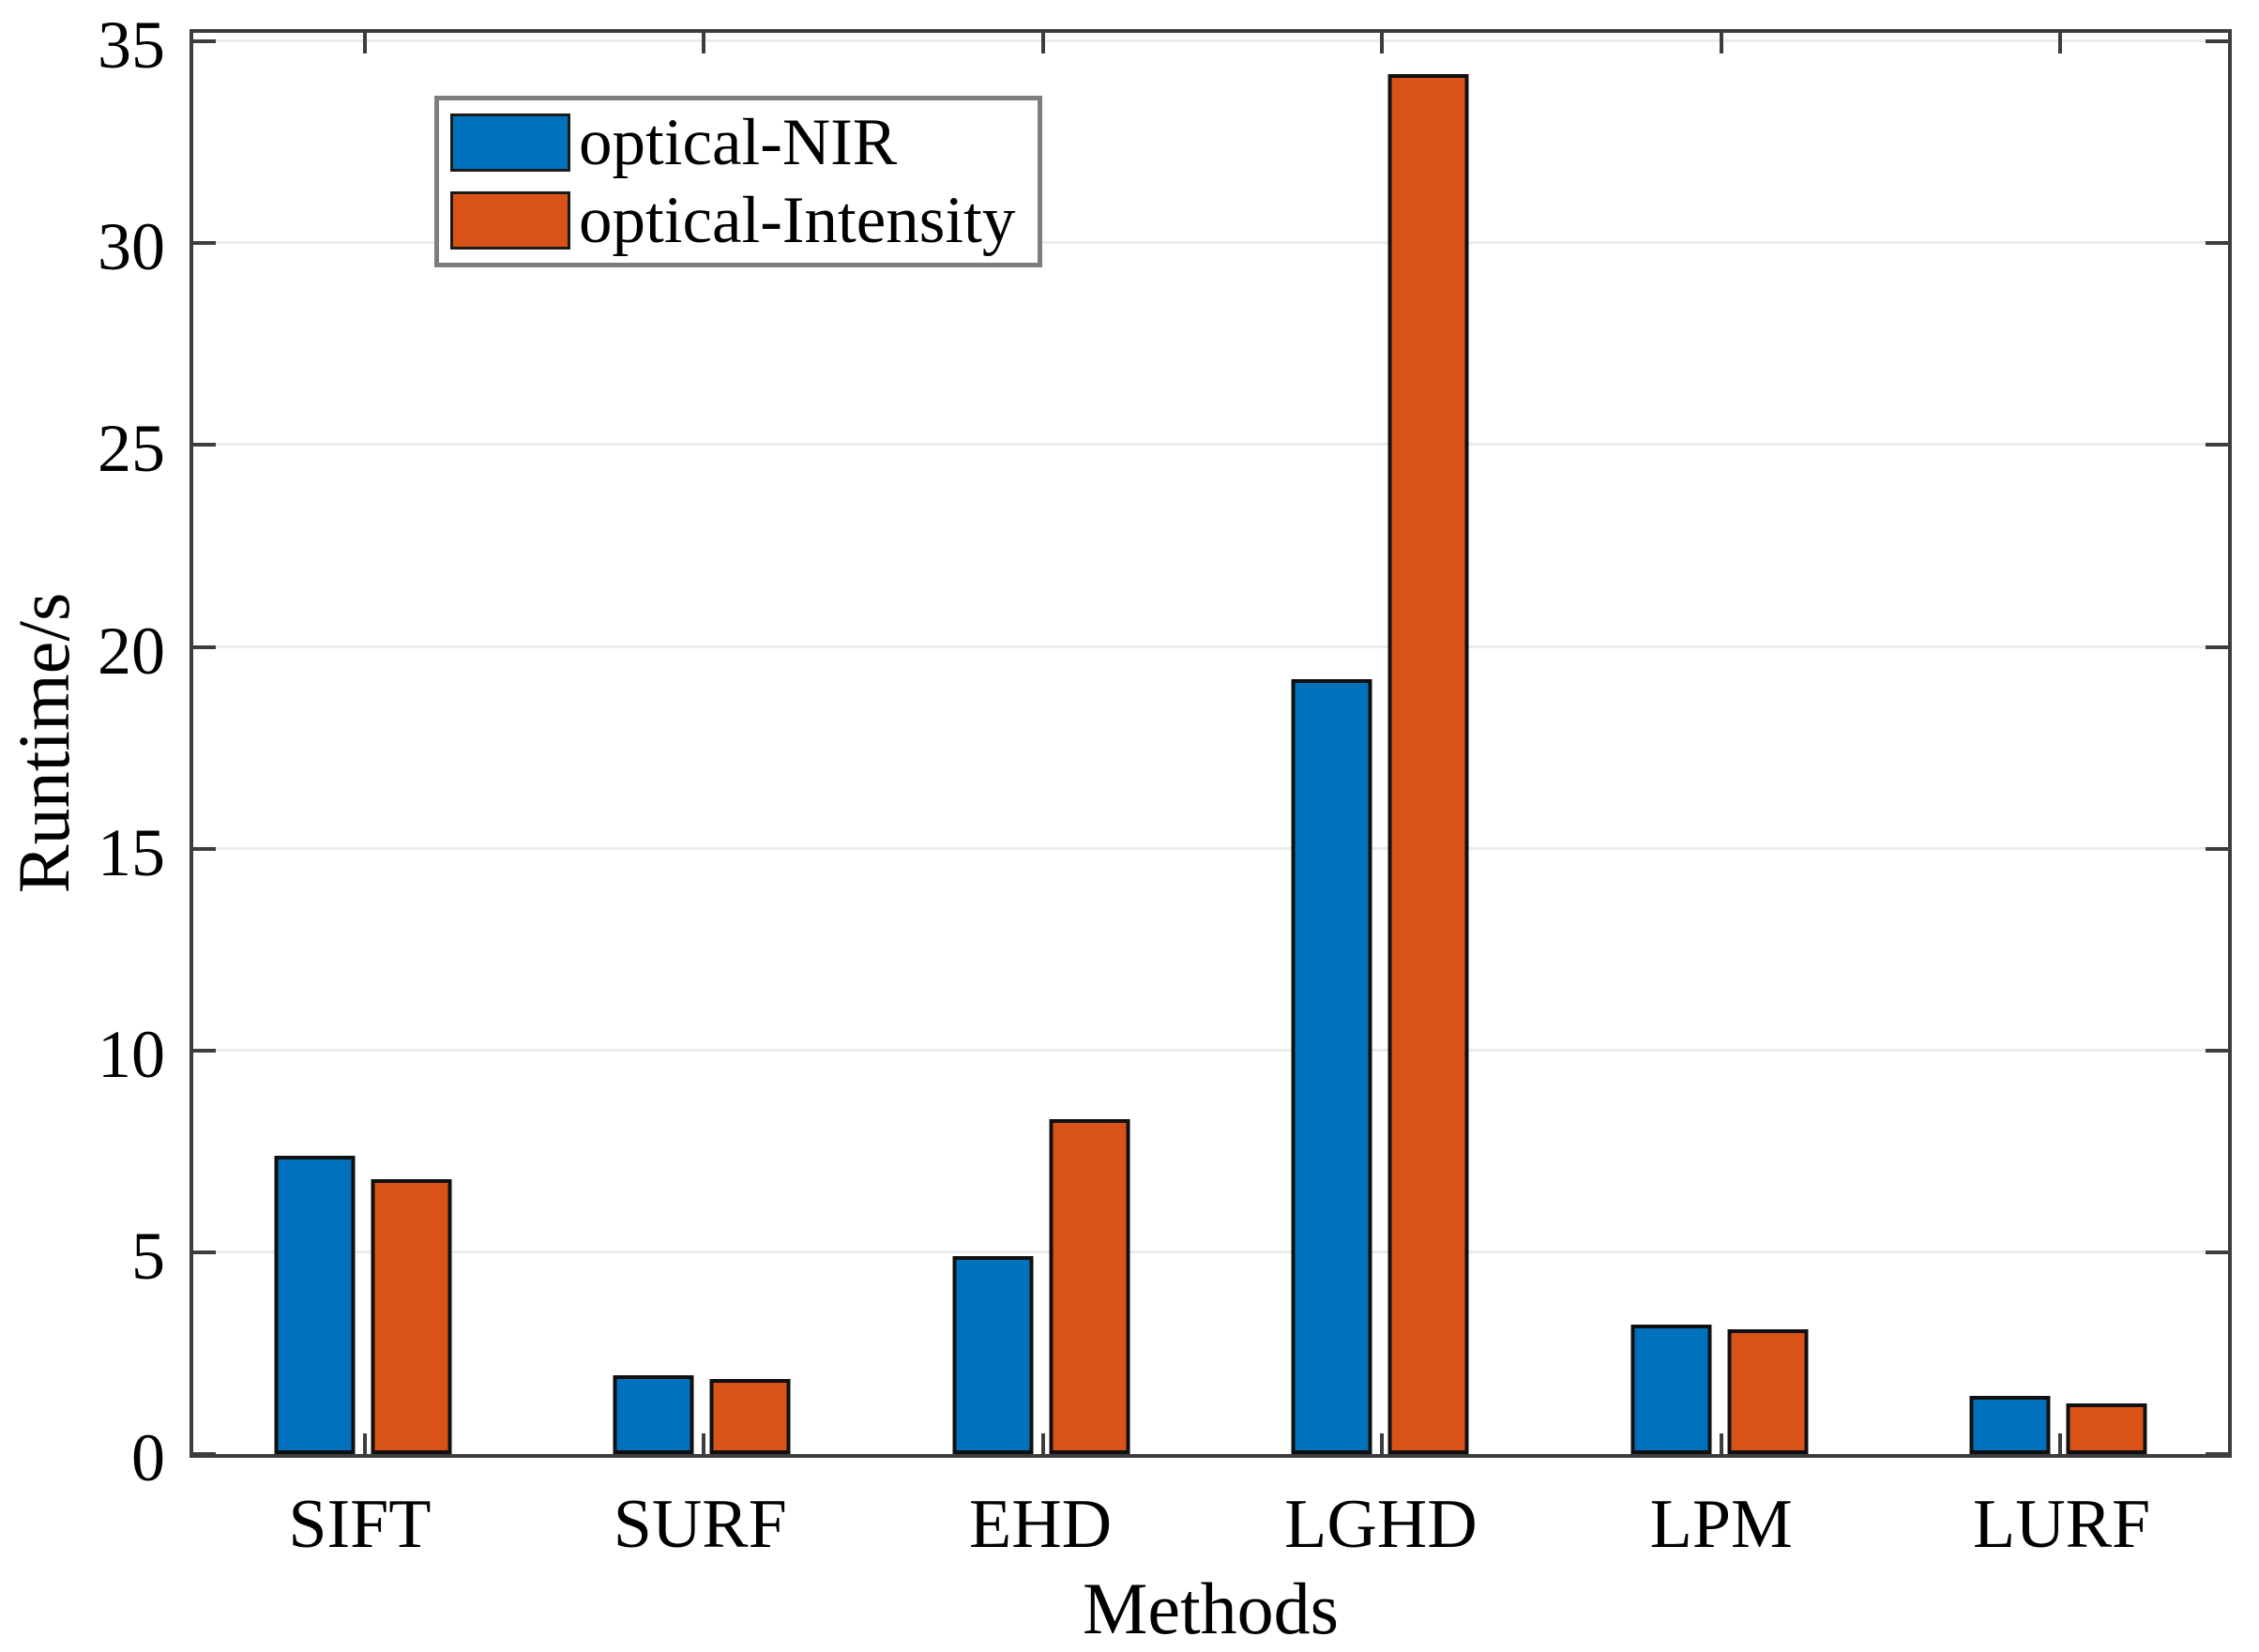  What do you see at coordinates (2061, 43) in the screenshot?
I see `x-tick-top-LURF` at bounding box center [2061, 43].